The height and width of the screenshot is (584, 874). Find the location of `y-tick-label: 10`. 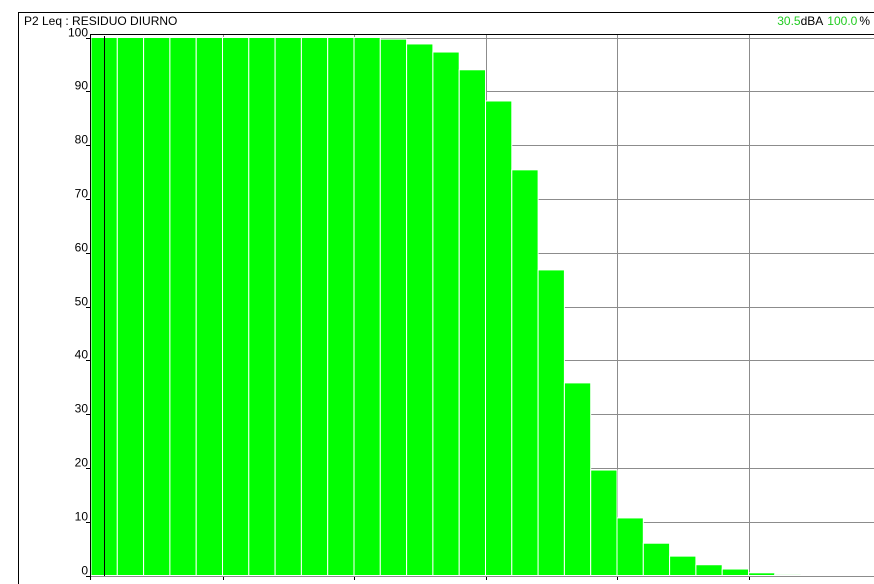

y-tick-label: 10 is located at coordinates (82, 517).